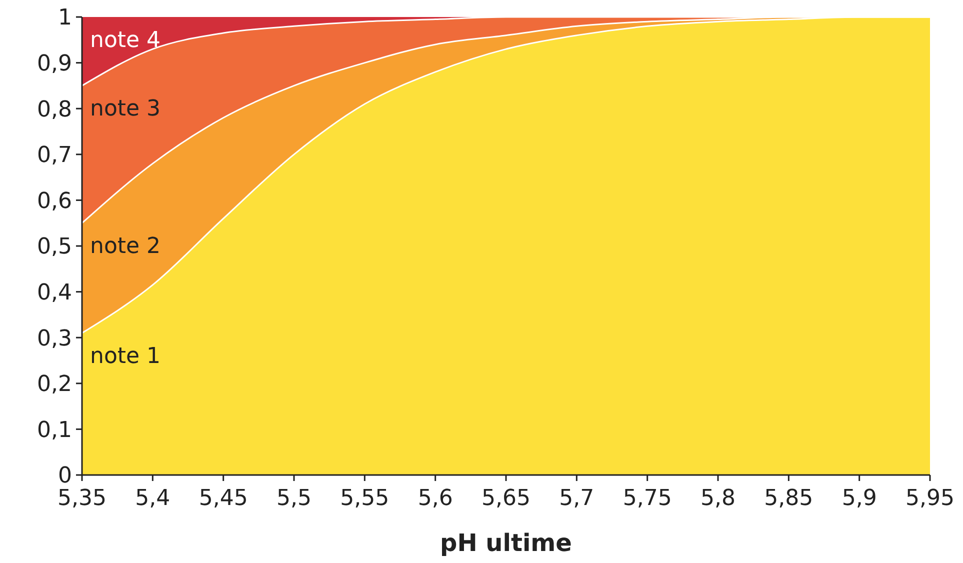 Image resolution: width=963 pixels, height=563 pixels. I want to click on y-tick-label: 0,9, so click(54, 64).